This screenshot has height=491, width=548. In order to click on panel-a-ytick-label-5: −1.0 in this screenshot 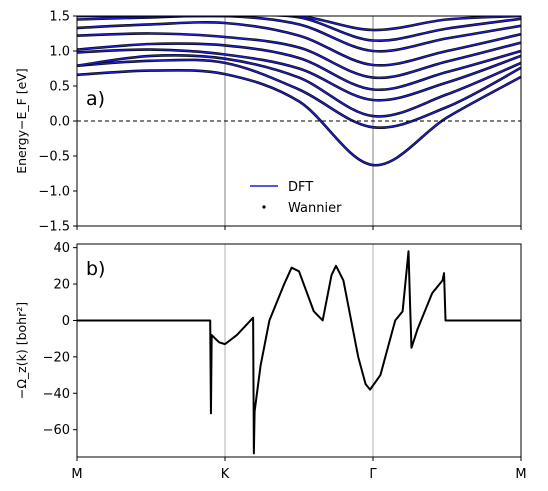, I will do `click(54, 192)`.